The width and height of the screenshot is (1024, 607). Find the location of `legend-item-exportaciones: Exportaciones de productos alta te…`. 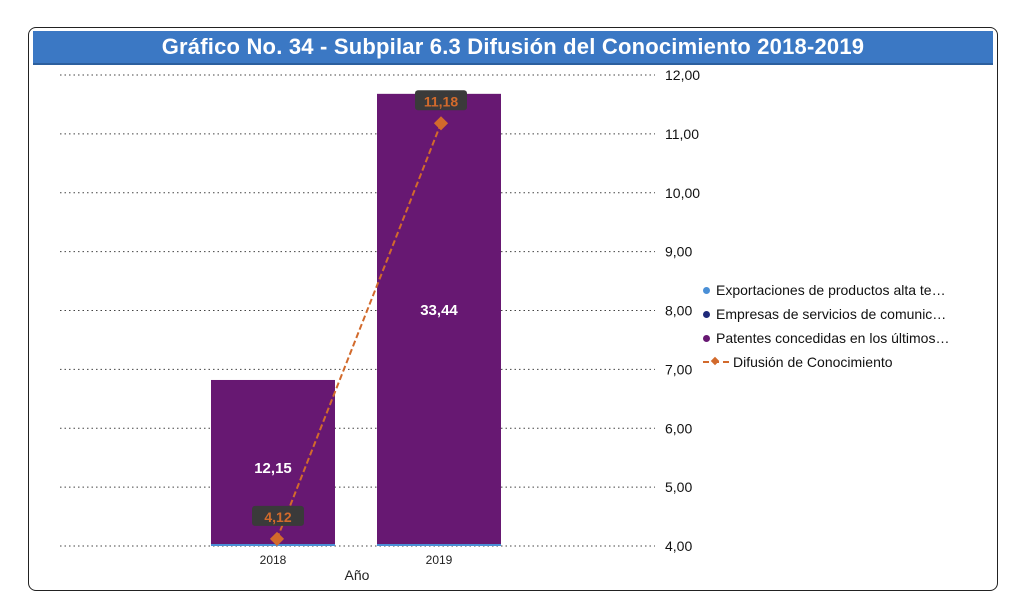

legend-item-exportaciones: Exportaciones de productos alta te… is located at coordinates (826, 290).